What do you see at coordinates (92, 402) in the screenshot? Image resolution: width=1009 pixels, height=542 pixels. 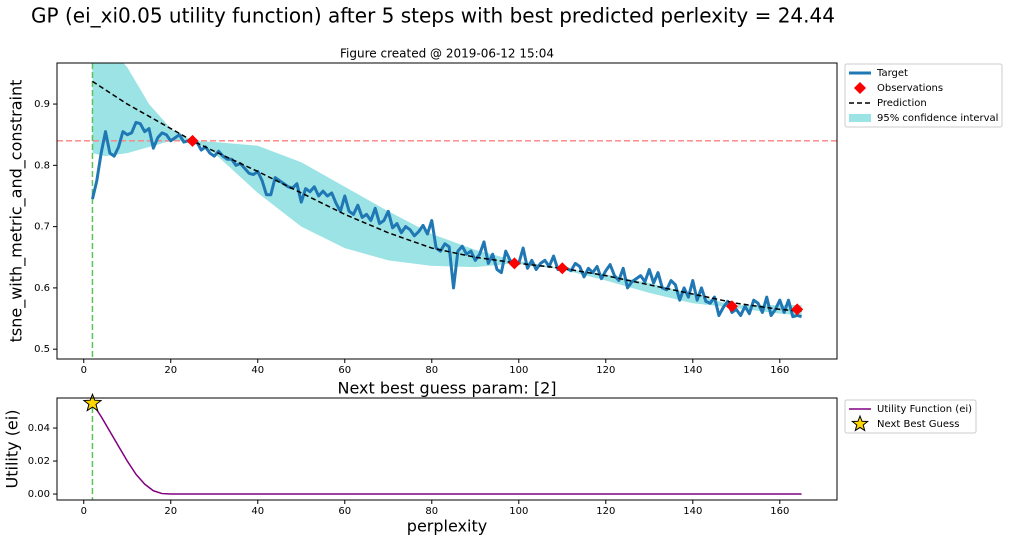 I see `star-marker` at bounding box center [92, 402].